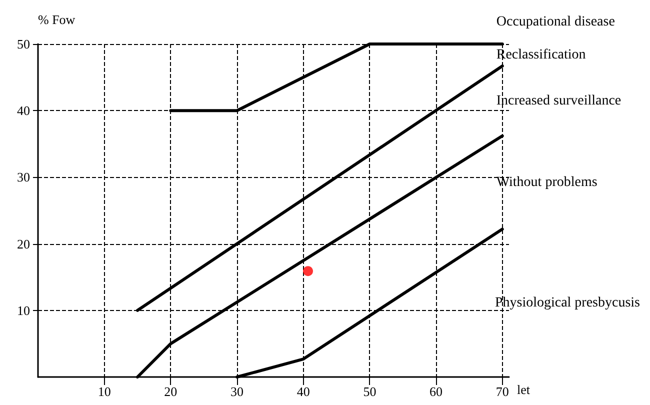  I want to click on x-tick-label: 20, so click(171, 391).